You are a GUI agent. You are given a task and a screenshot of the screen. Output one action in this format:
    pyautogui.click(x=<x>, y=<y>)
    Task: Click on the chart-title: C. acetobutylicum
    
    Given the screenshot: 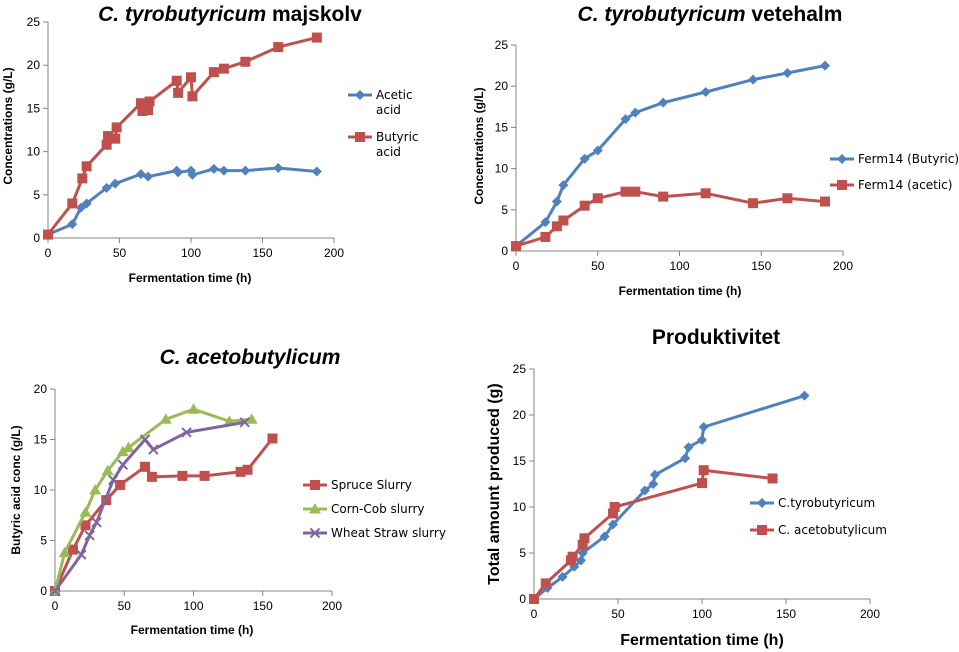 What is the action you would take?
    pyautogui.click(x=250, y=357)
    